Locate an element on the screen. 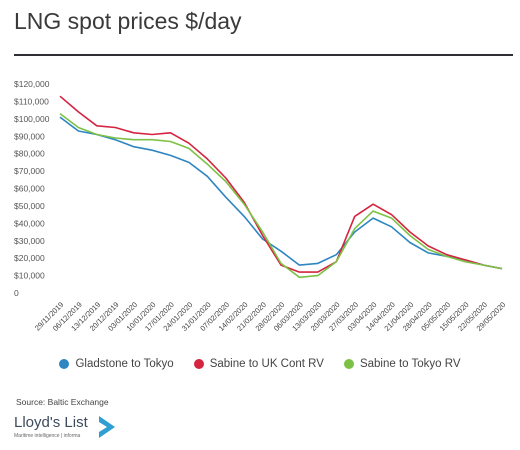  chart-title: LNG spot prices $/day is located at coordinates (128, 21).